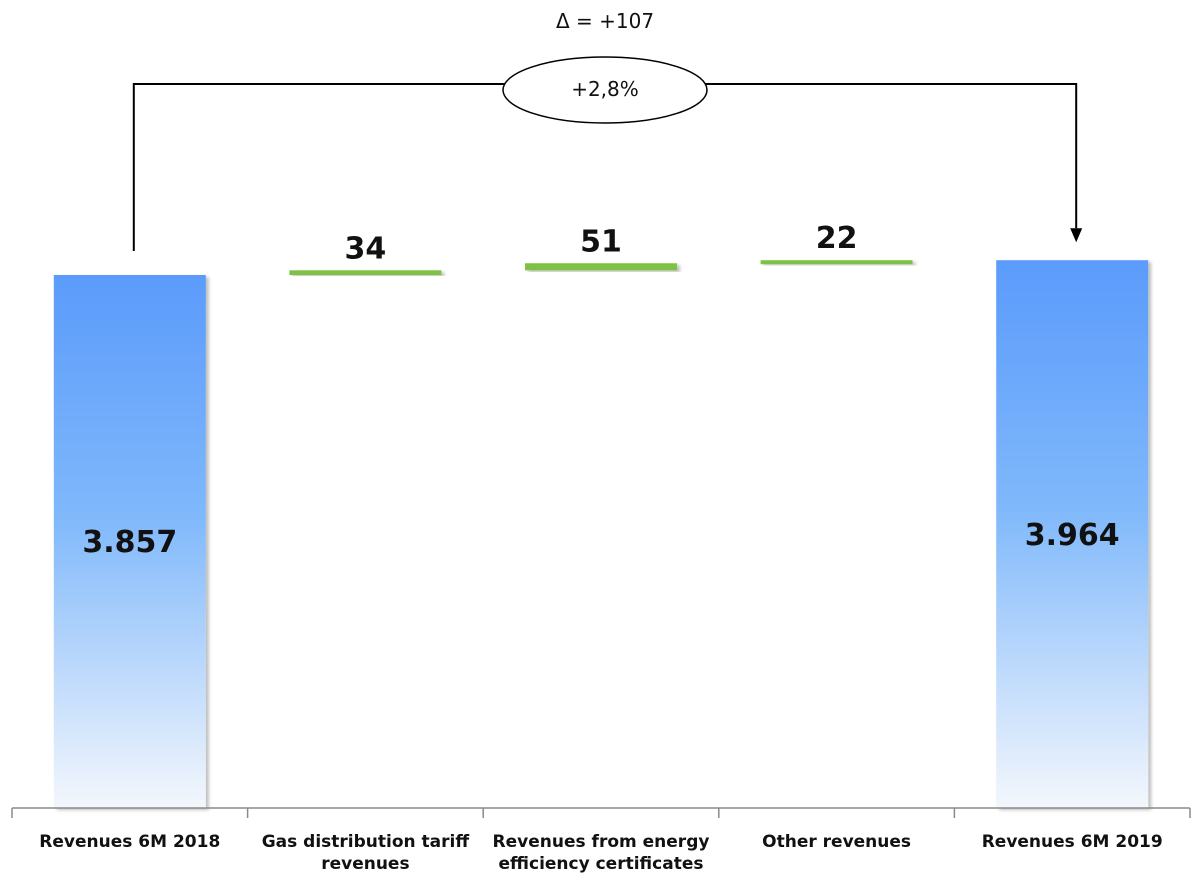  What do you see at coordinates (605, 21) in the screenshot?
I see `delta-label: Δ = +107` at bounding box center [605, 21].